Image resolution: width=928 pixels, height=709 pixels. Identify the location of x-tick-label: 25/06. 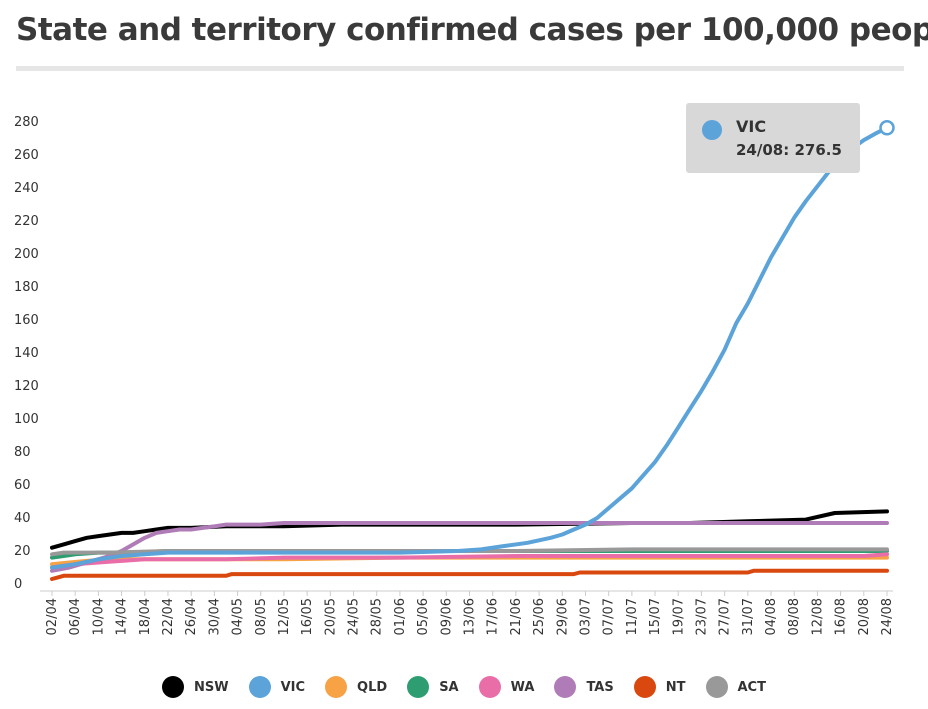
(539, 616).